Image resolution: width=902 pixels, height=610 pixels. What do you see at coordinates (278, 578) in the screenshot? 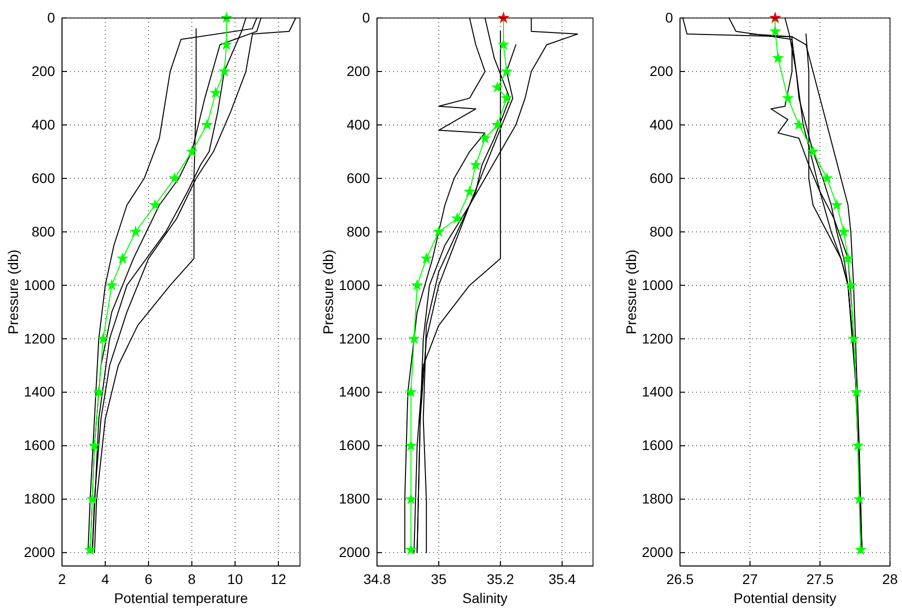
I see `x-tick-label: 12` at bounding box center [278, 578].